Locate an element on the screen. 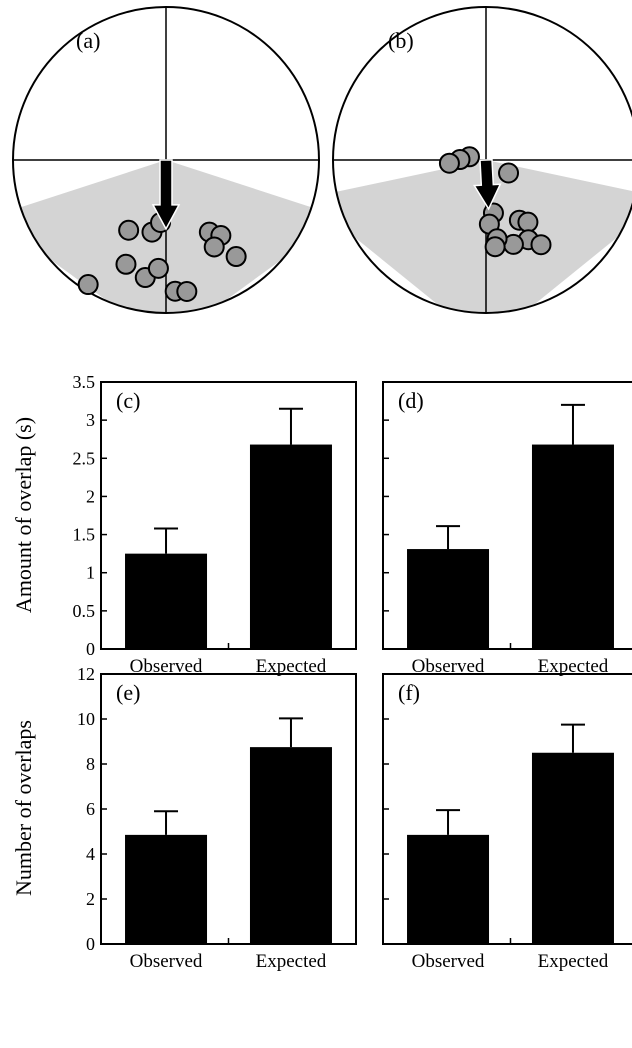 The height and width of the screenshot is (1048, 632). panel-label-d: (d) is located at coordinates (411, 400).